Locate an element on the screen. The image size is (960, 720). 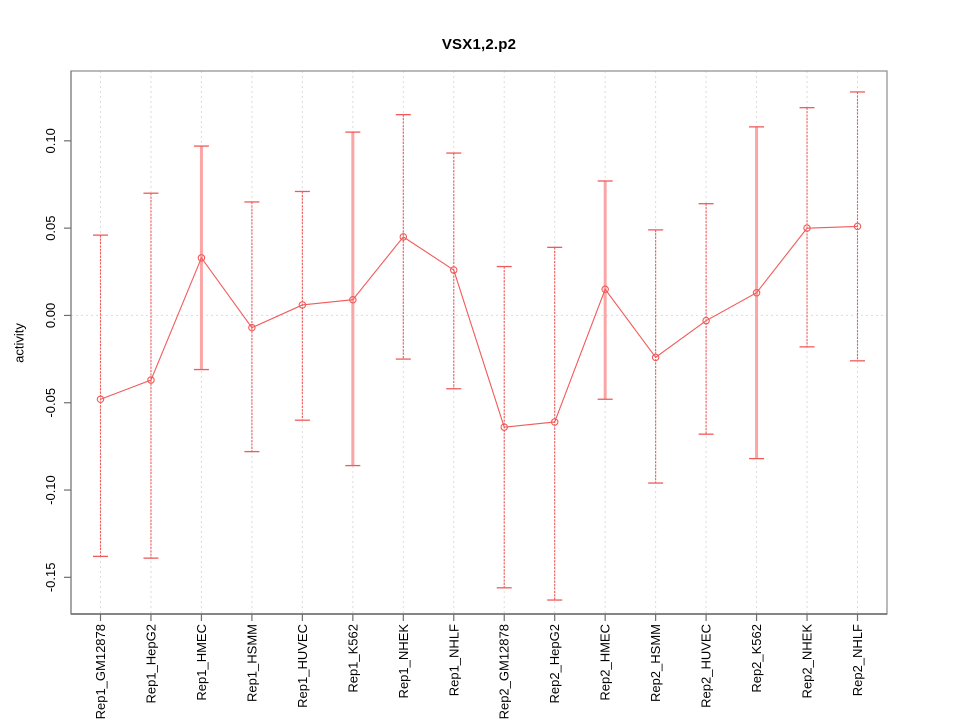
x-tick-label: Rep1_NHEK is located at coordinates (403, 661).